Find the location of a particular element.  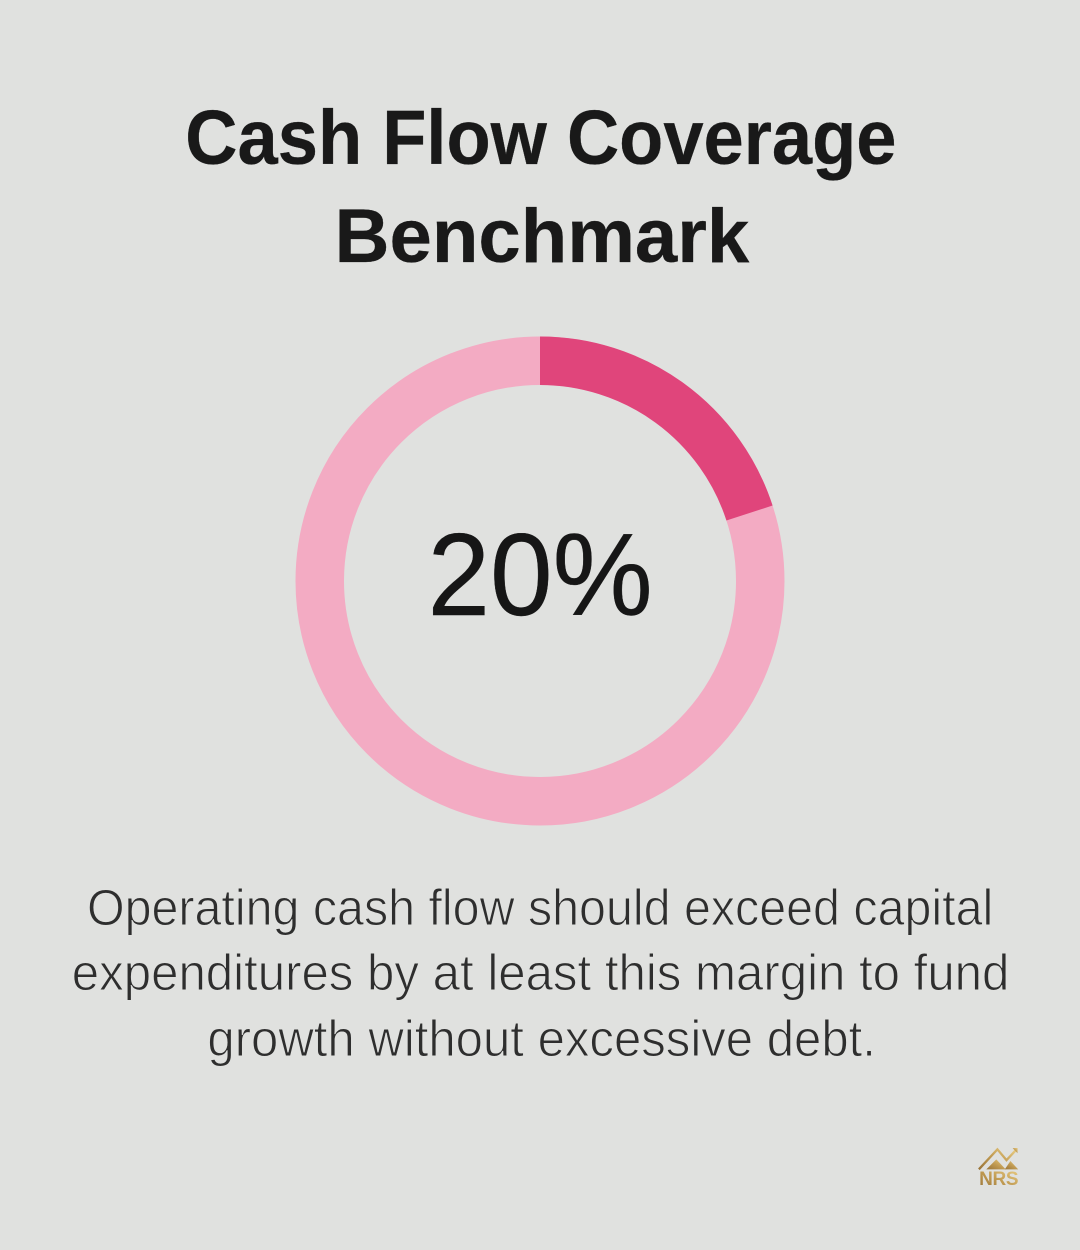

svg-text: NRS is located at coordinates (998, 1179).